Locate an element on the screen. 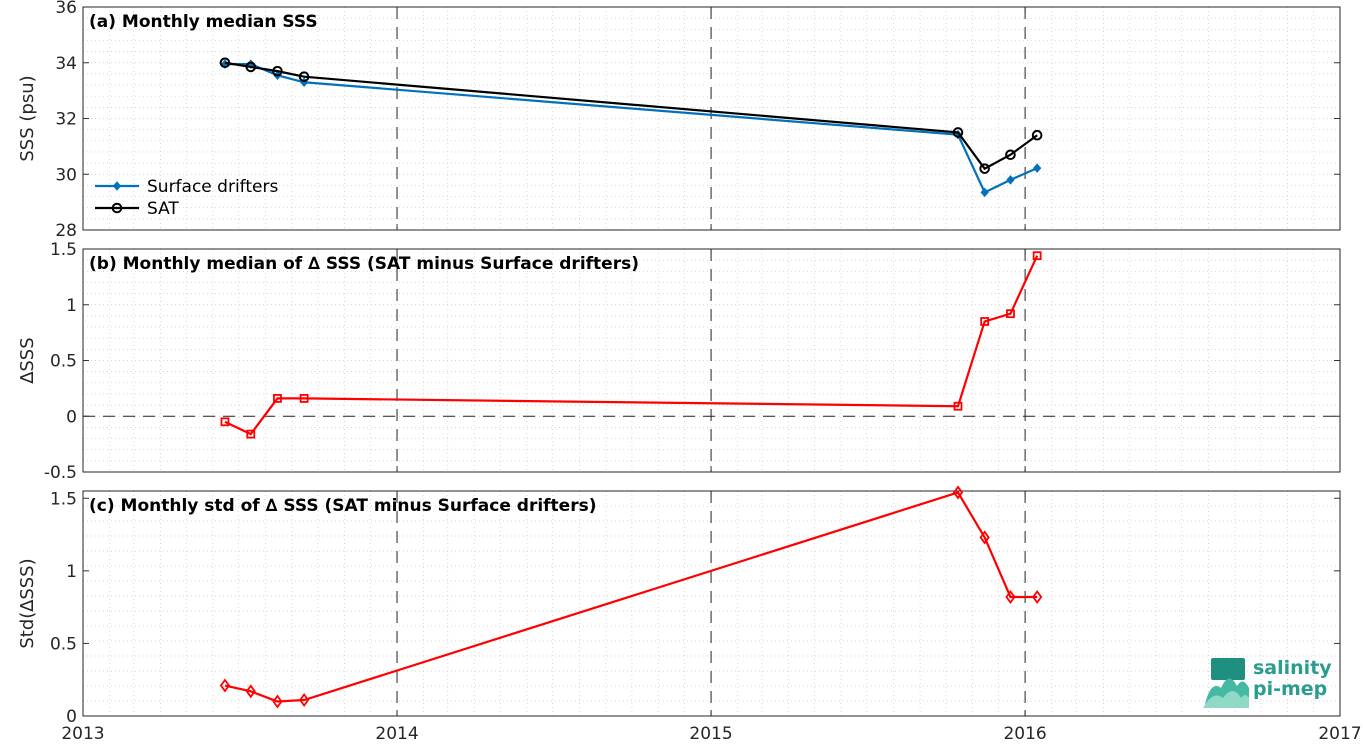 The image size is (1363, 745). y-tick-label: -0.5 is located at coordinates (60, 473).